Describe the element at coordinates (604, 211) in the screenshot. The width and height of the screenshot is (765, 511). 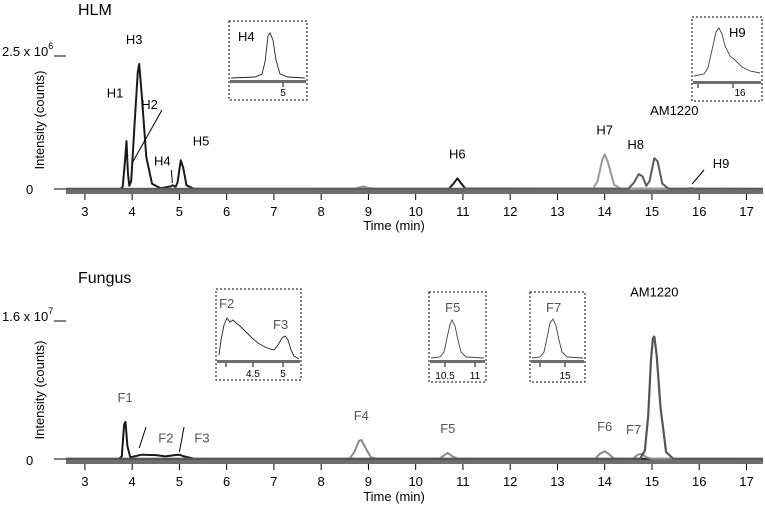
I see `hlm-x-tick-label: 14` at that location.